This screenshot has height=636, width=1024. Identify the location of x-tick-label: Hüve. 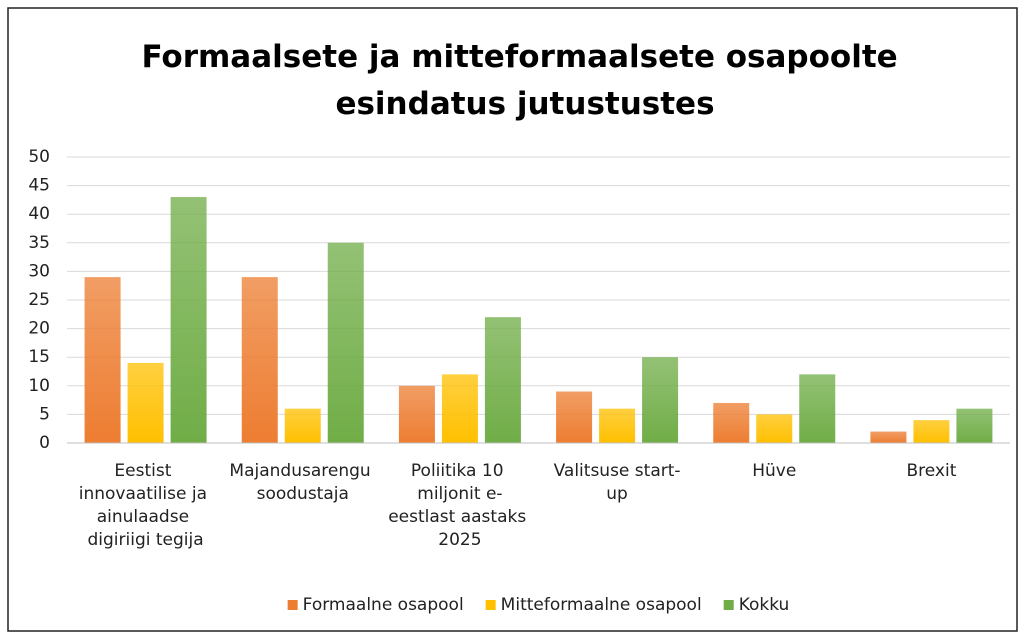
(774, 471).